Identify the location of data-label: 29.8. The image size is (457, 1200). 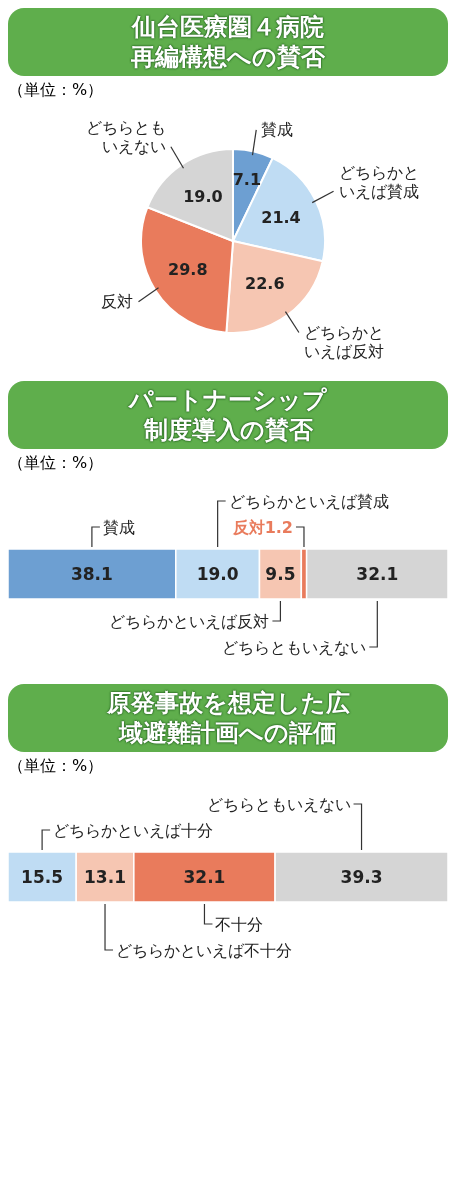
(188, 269).